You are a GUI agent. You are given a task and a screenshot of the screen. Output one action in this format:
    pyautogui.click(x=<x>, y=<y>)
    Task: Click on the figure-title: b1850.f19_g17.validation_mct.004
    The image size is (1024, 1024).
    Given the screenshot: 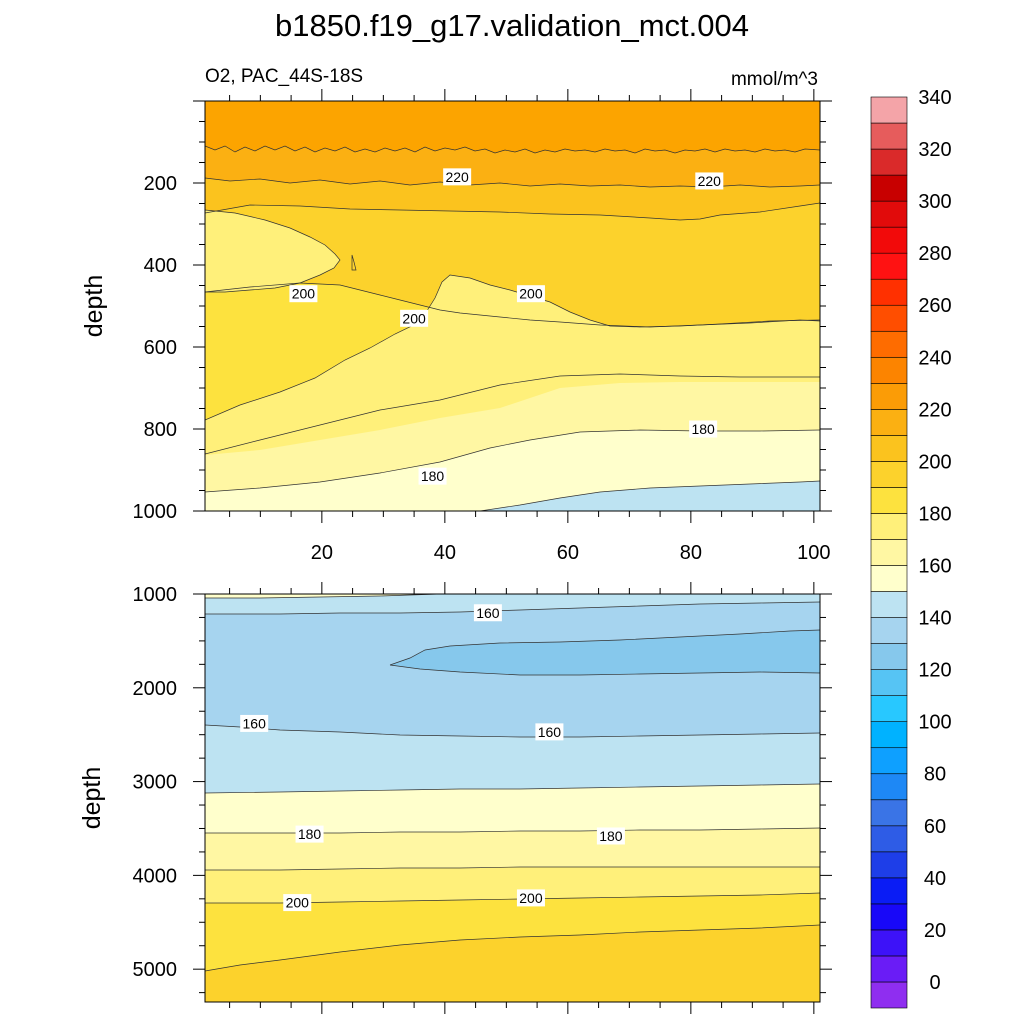 What is the action you would take?
    pyautogui.click(x=512, y=25)
    